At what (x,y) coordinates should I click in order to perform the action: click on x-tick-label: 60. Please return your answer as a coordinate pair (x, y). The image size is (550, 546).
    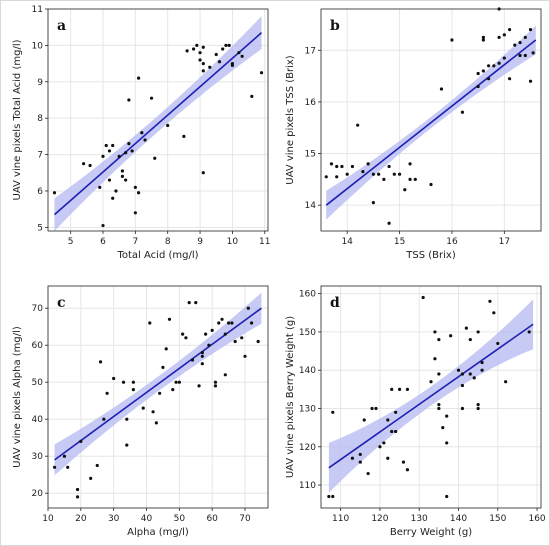
    Looking at the image, I should click on (212, 519).